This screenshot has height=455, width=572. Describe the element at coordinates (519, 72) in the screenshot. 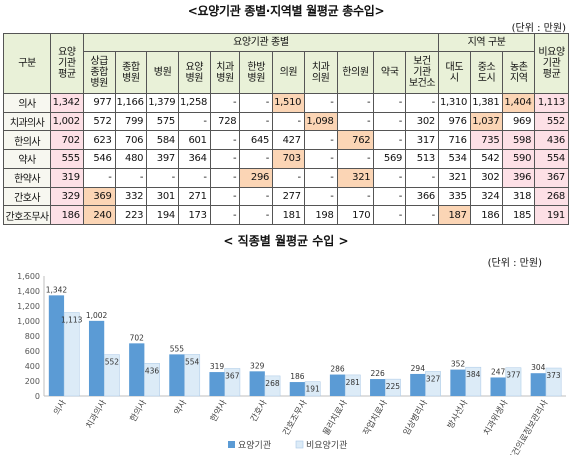

I see `header-region-col: 농촌 지역` at that location.